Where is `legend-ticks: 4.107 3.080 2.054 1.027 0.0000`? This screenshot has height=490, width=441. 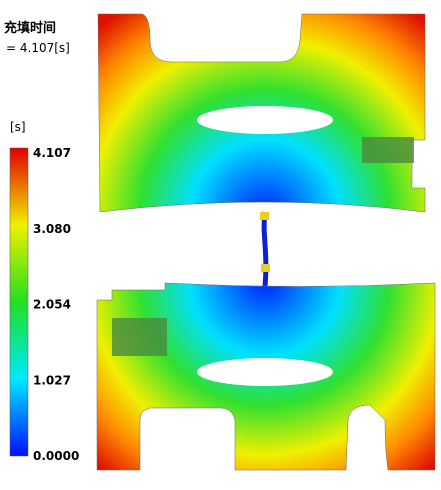 legend-ticks: 4.107 3.080 2.054 1.027 0.0000 is located at coordinates (56, 304).